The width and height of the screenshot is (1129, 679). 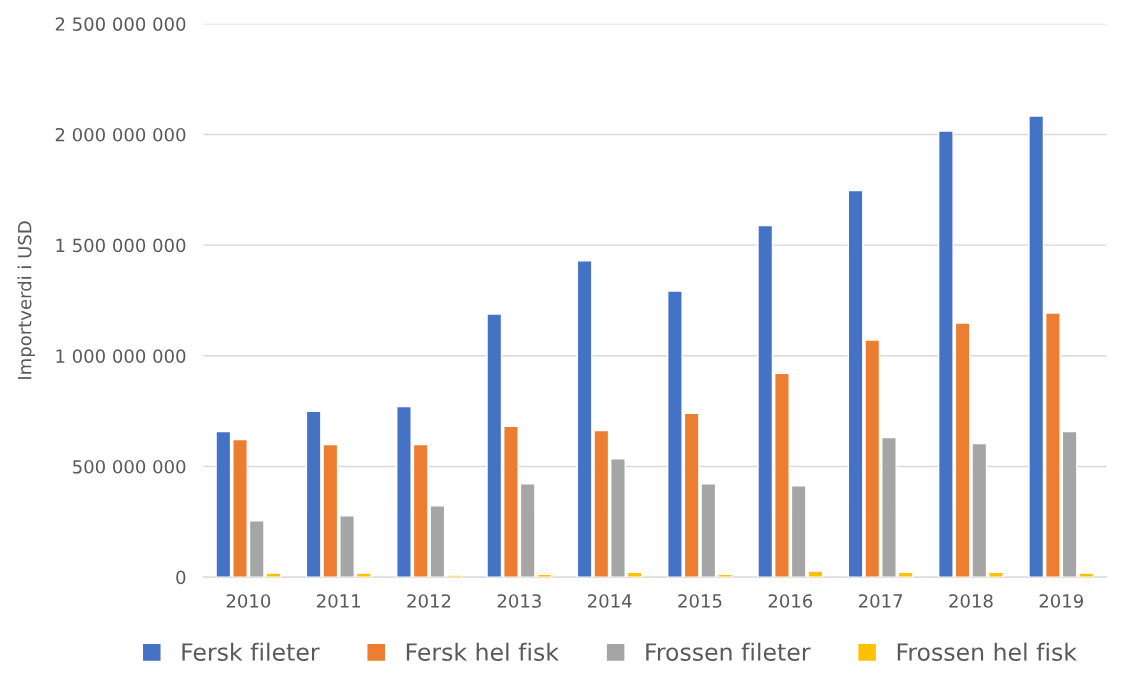 I want to click on y-axis-title: Importverdi i USD, so click(x=26, y=300).